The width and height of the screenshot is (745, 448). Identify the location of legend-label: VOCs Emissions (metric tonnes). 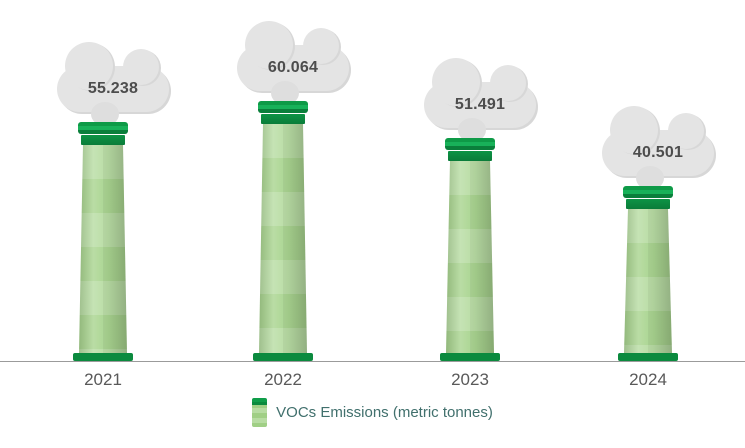
(384, 412).